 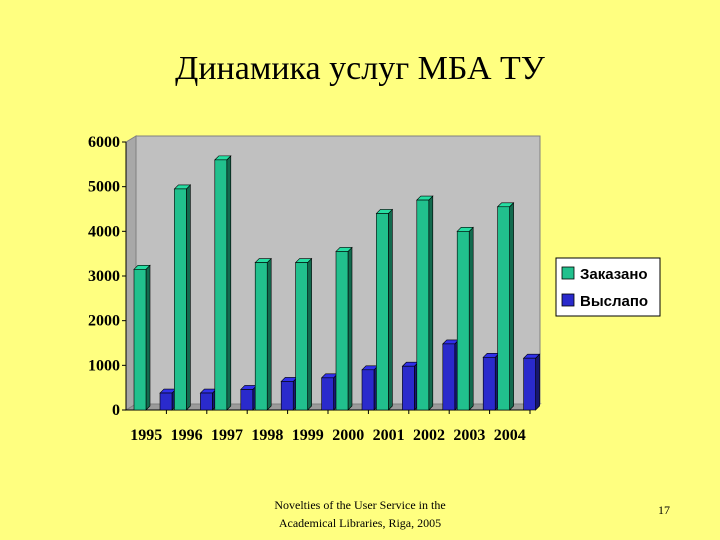 I want to click on x-tick-label: 1999, so click(x=308, y=435).